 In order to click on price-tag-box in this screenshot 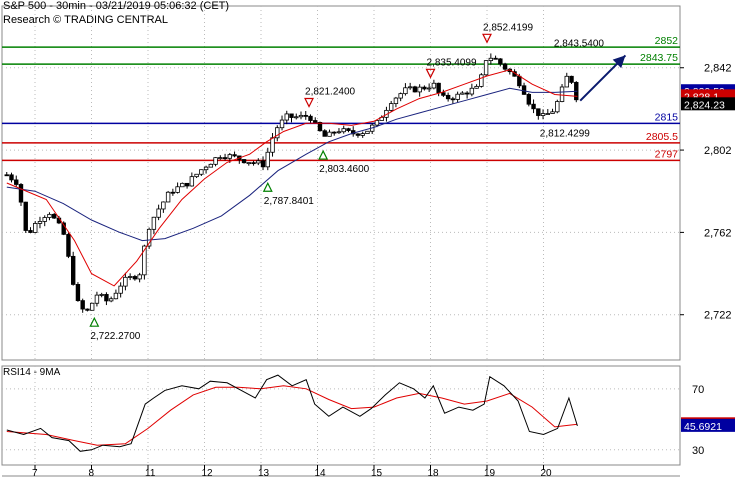, I will do `click(708, 104)`.